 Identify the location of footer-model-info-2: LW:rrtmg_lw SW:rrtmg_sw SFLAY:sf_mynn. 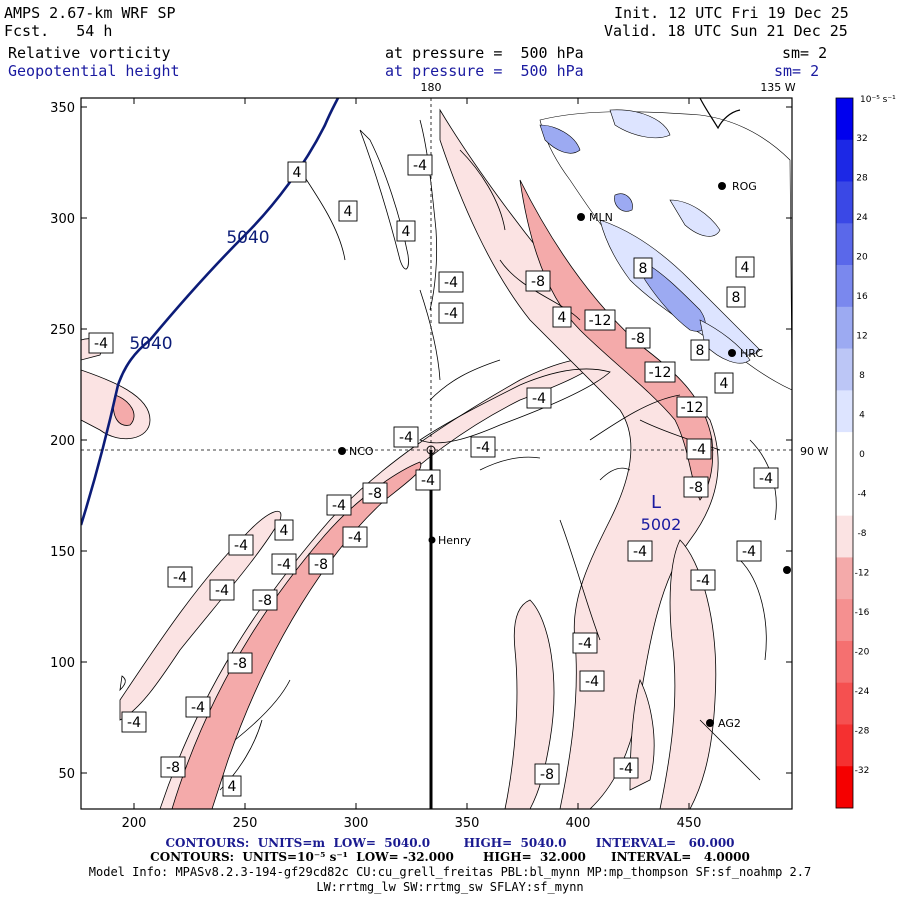
(450, 887).